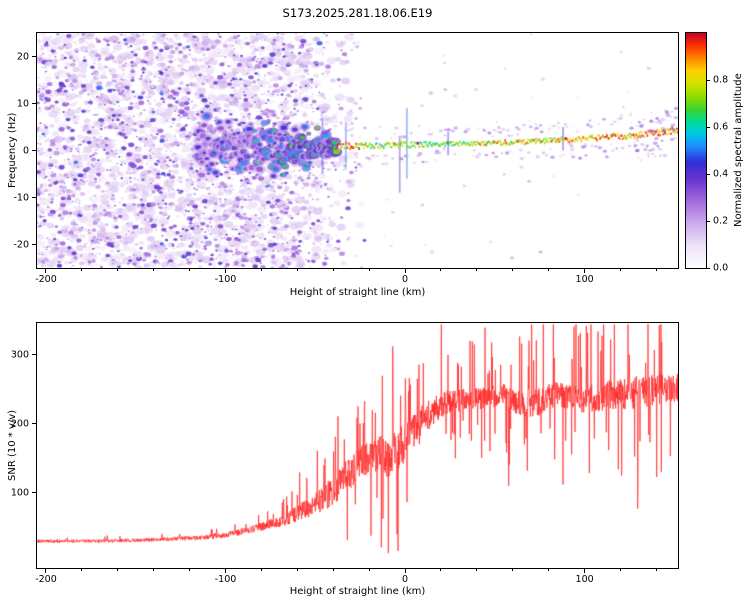 Image resolution: width=750 pixels, height=600 pixels. Describe the element at coordinates (357, 591) in the screenshot. I see `snr-xlabel: Height of straight line (km)` at that location.